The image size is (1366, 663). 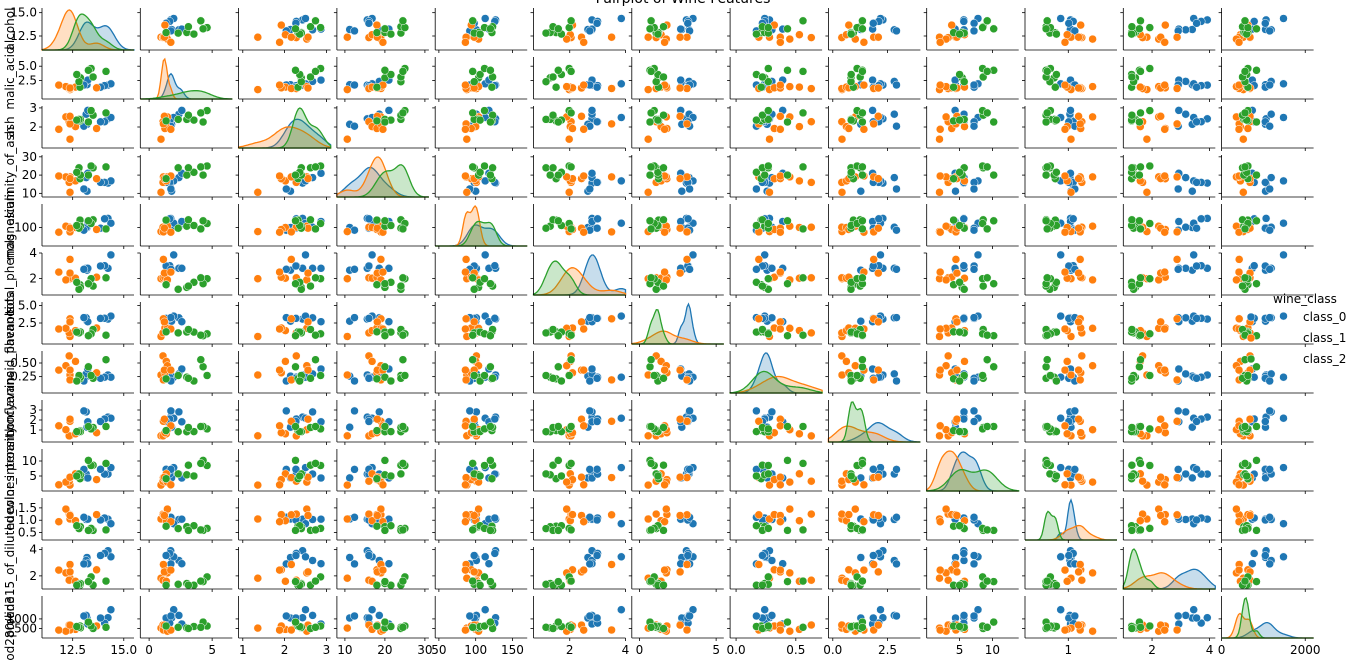 What do you see at coordinates (832, 650) in the screenshot?
I see `x-tick-label: 0.0` at bounding box center [832, 650].